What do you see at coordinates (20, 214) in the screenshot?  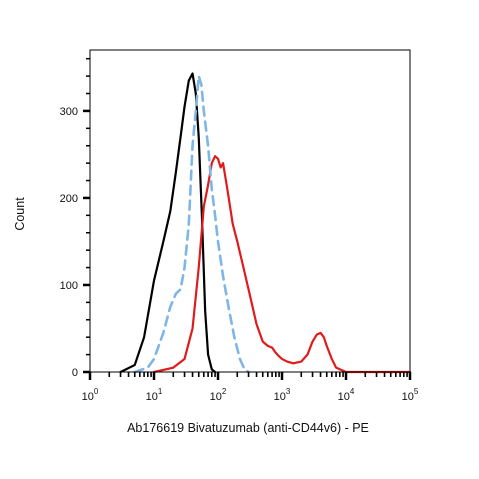 I see `y-axis-title: Count` at bounding box center [20, 214].